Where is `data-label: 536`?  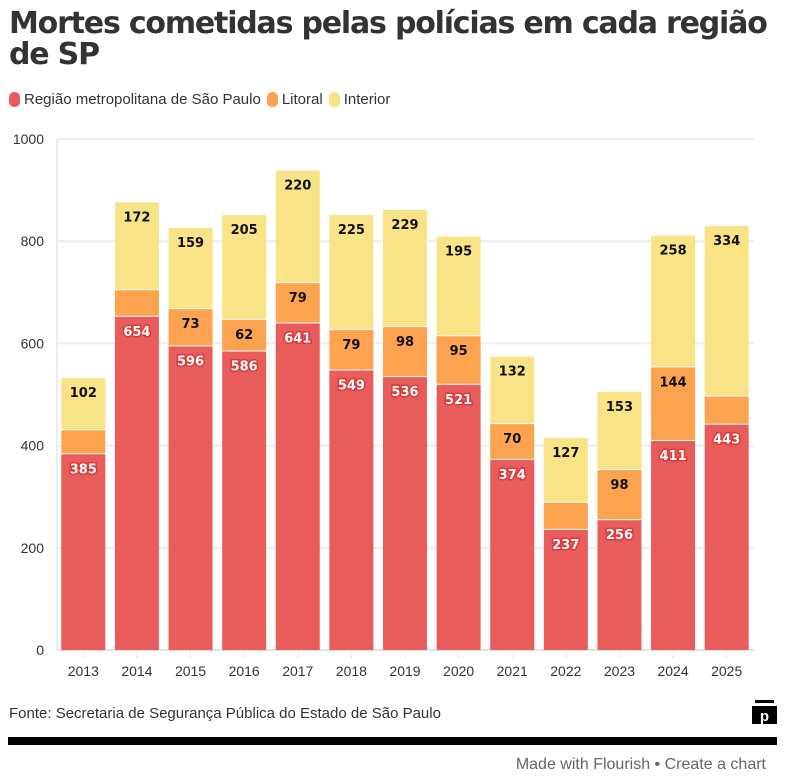 data-label: 536 is located at coordinates (404, 392).